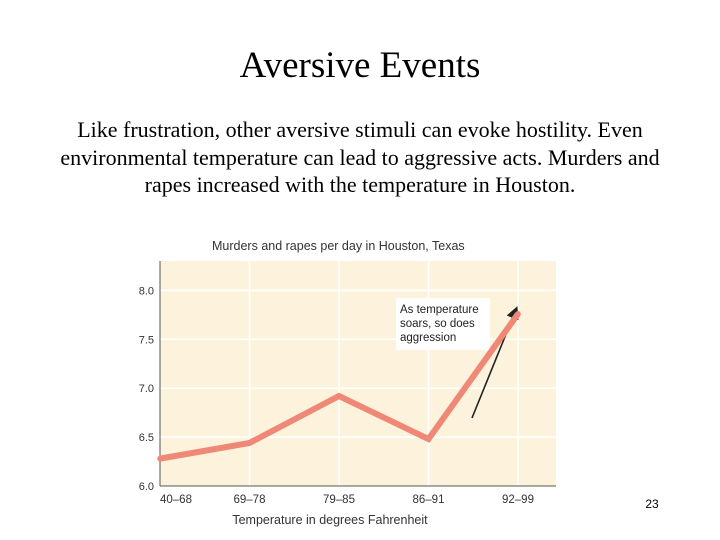 This screenshot has height=540, width=720. I want to click on annotation-line: soars, so does, so click(437, 324).